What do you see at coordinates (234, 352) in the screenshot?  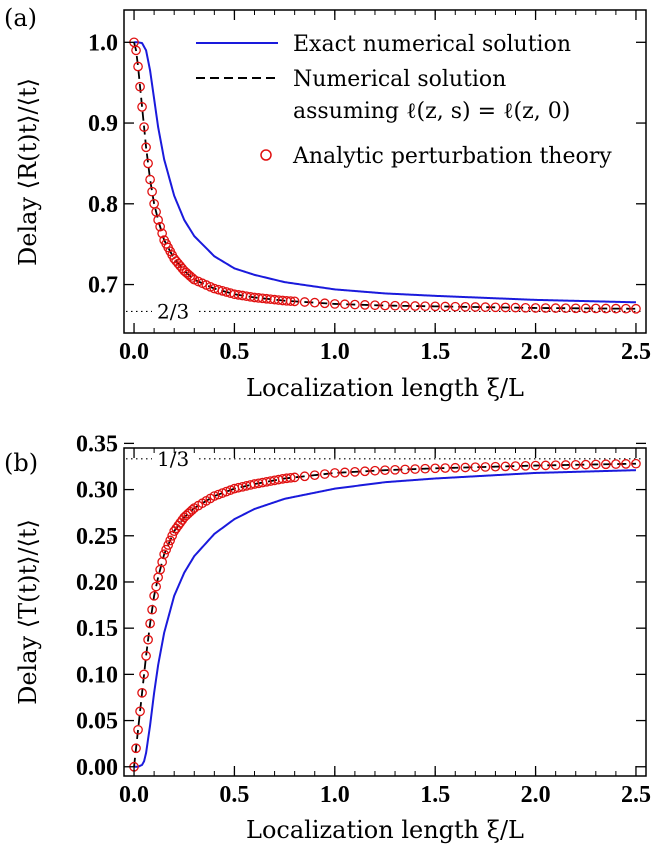 I see `panel-a-x-tick-label-1: 0.5` at bounding box center [234, 352].